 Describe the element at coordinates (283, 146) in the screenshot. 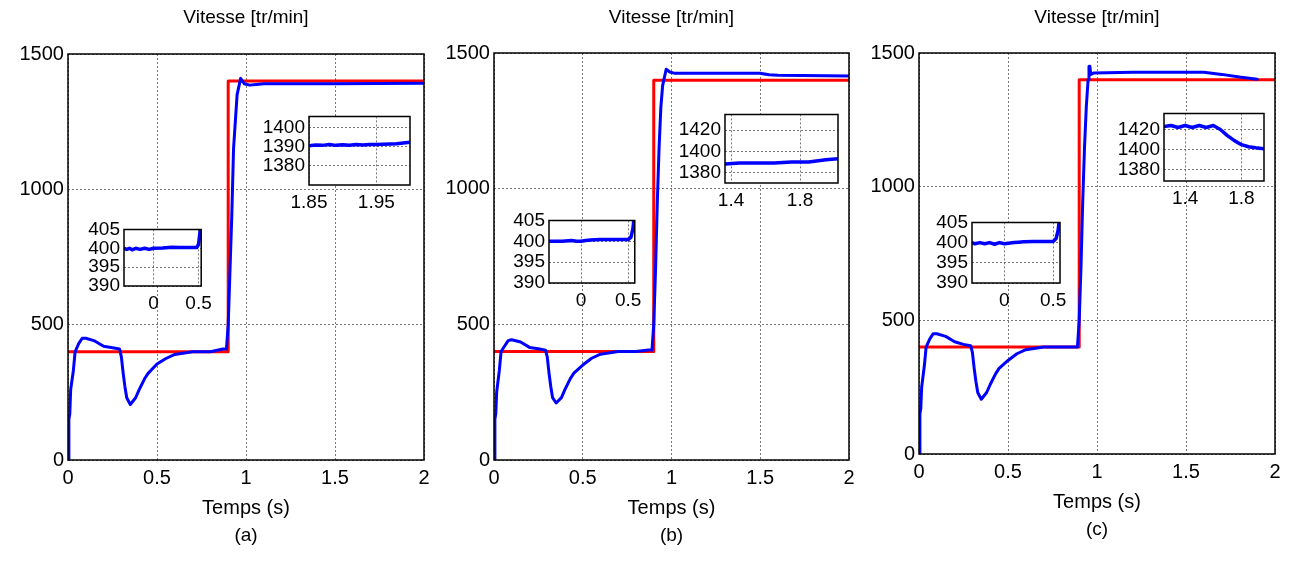

I see `y-tick-label: 1390` at that location.